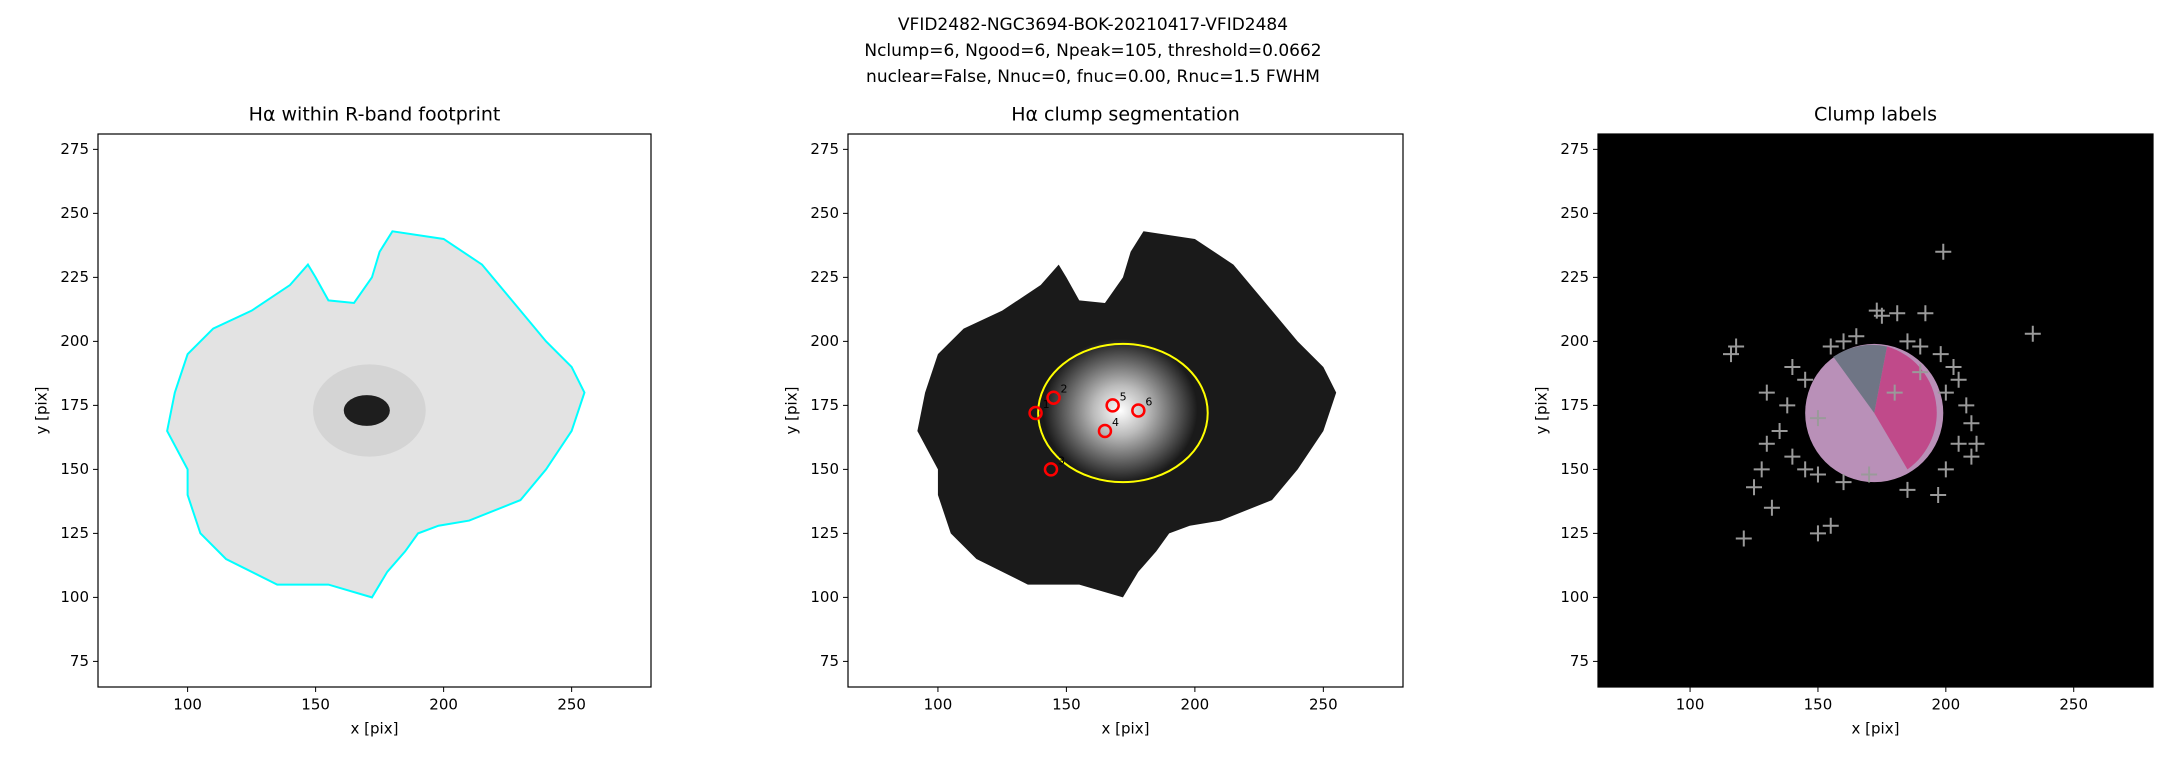 The width and height of the screenshot is (2168, 767). Describe the element at coordinates (1115, 422) in the screenshot. I see `clump-label: 4` at that location.